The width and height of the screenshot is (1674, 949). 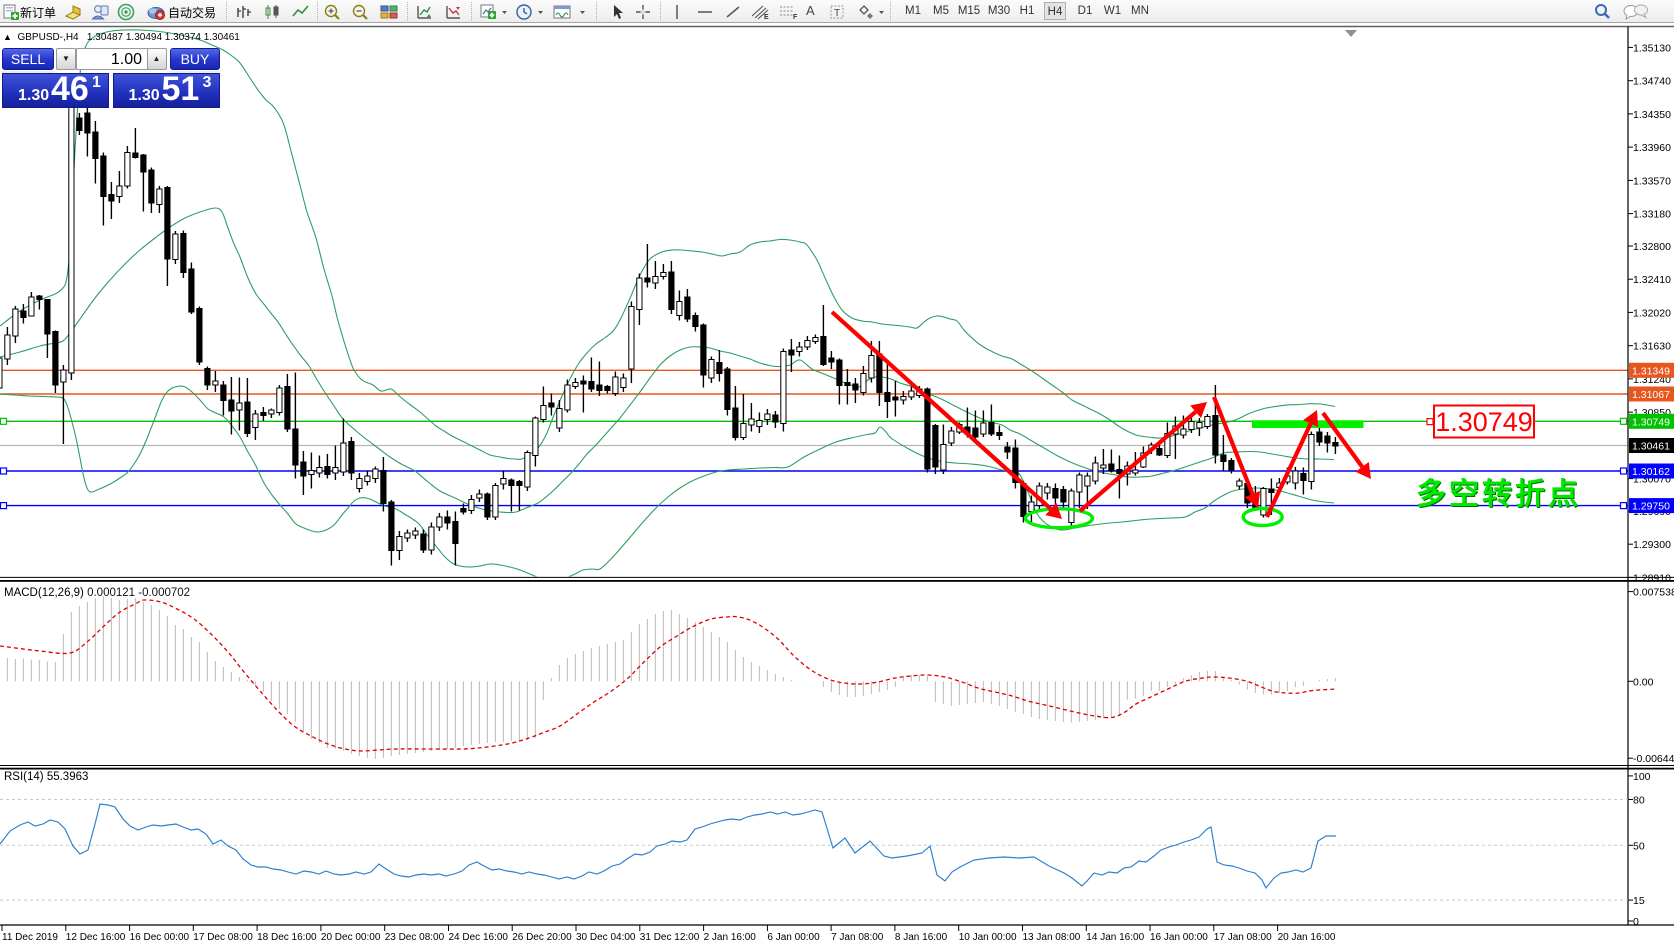 I want to click on svg-text: 1.34740, so click(x=1652, y=82).